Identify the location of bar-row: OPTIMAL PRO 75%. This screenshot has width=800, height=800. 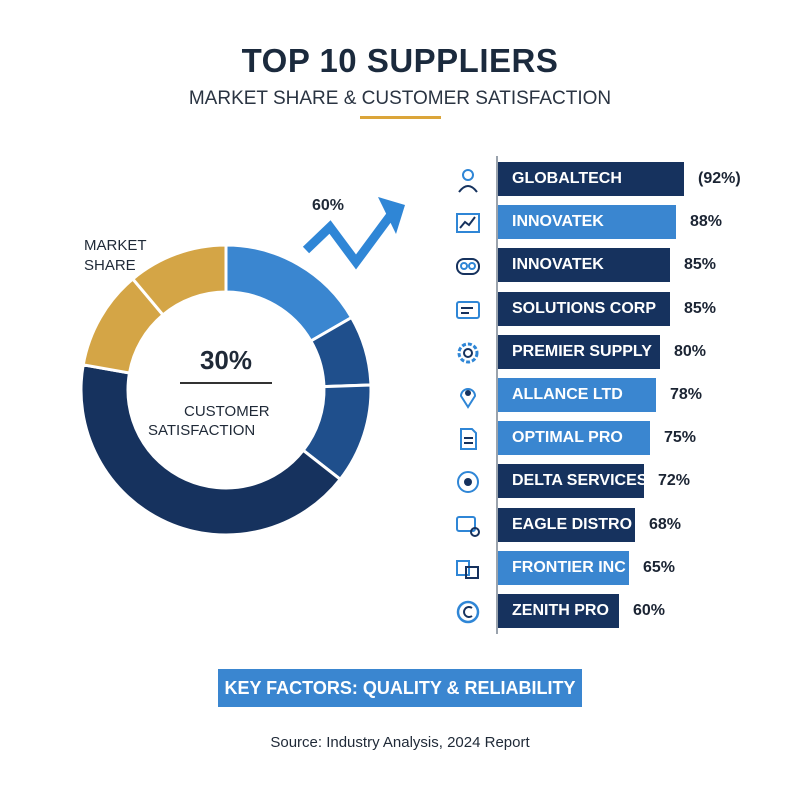
(620, 439).